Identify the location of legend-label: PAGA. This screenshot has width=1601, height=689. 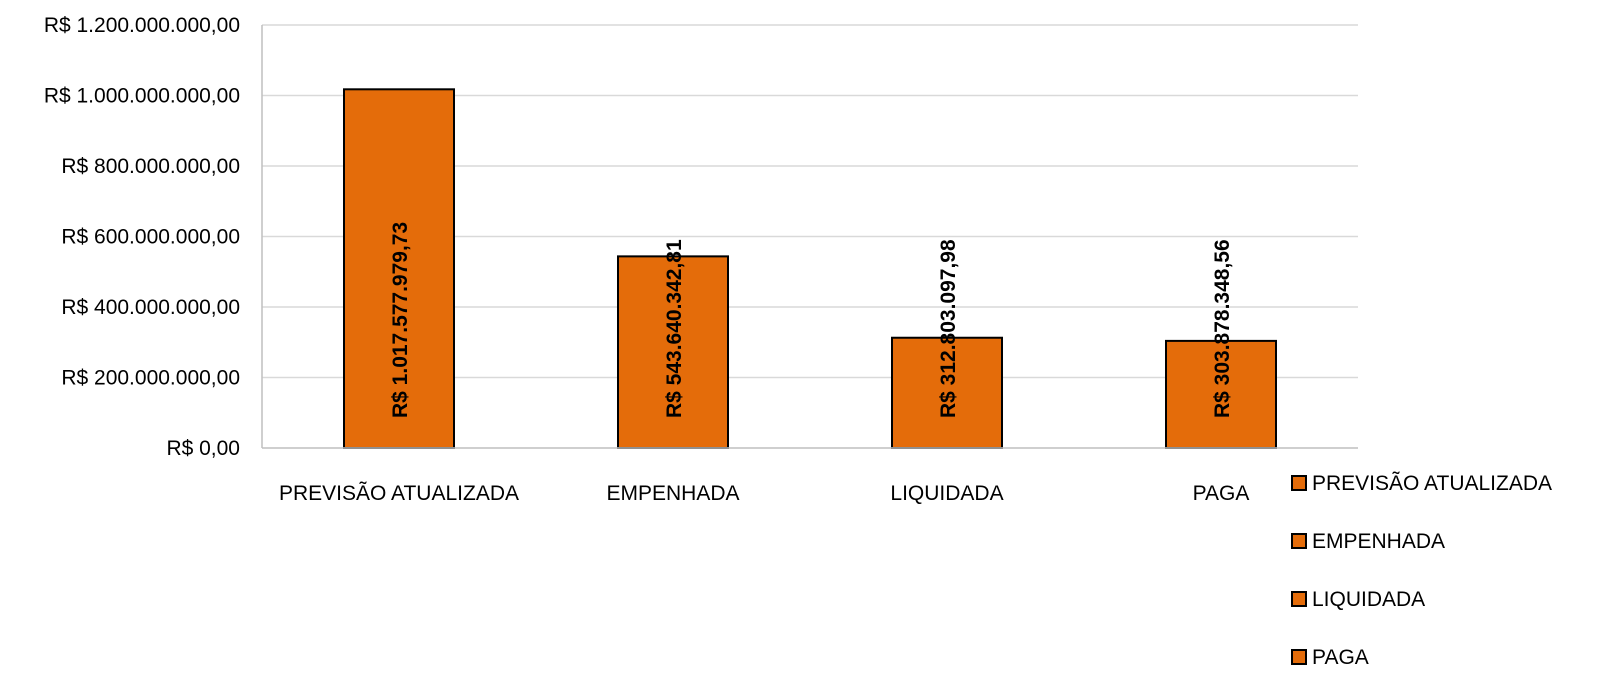
(1340, 657).